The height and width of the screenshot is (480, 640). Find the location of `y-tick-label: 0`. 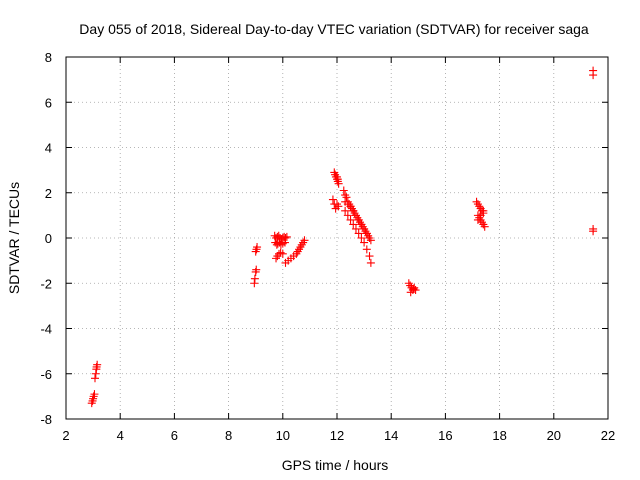

y-tick-label: 0 is located at coordinates (48, 238).